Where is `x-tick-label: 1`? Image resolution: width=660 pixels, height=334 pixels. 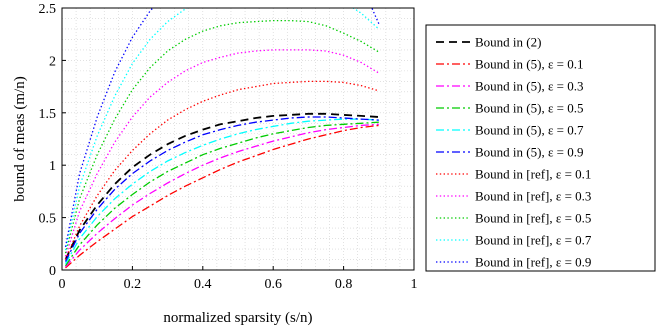
x-tick-label: 1 is located at coordinates (414, 284).